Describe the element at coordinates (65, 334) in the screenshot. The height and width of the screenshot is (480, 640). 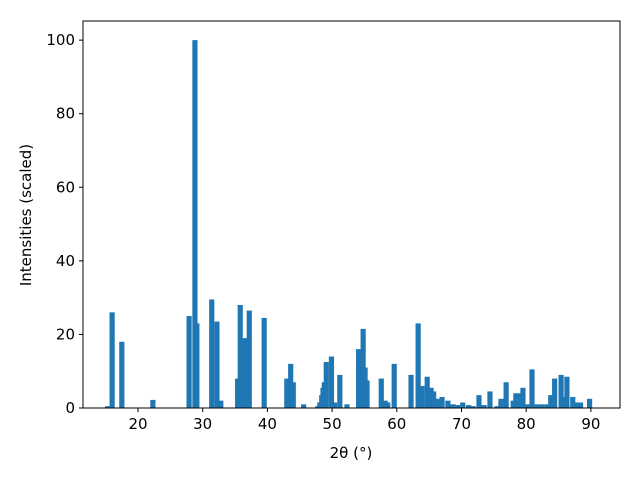
I see `y-tick-label: 20` at that location.